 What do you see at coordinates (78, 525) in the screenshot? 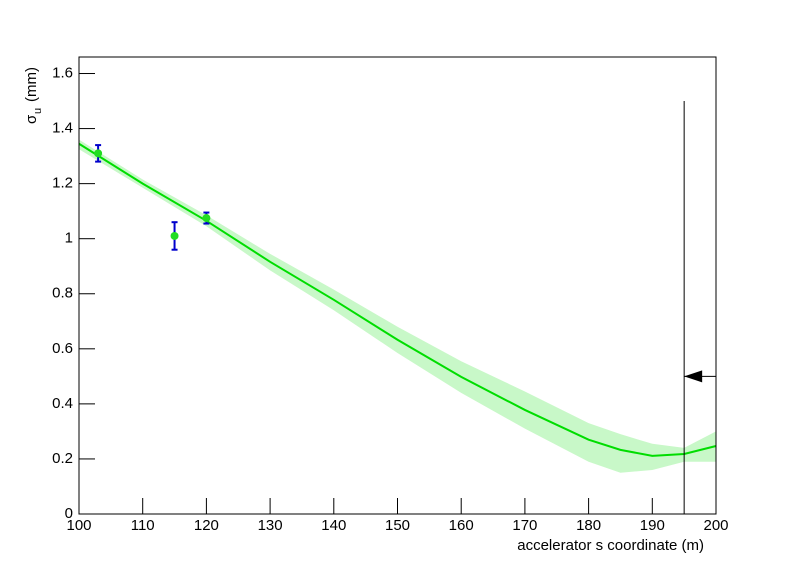
I see `x-tick-label: 100` at bounding box center [78, 525].